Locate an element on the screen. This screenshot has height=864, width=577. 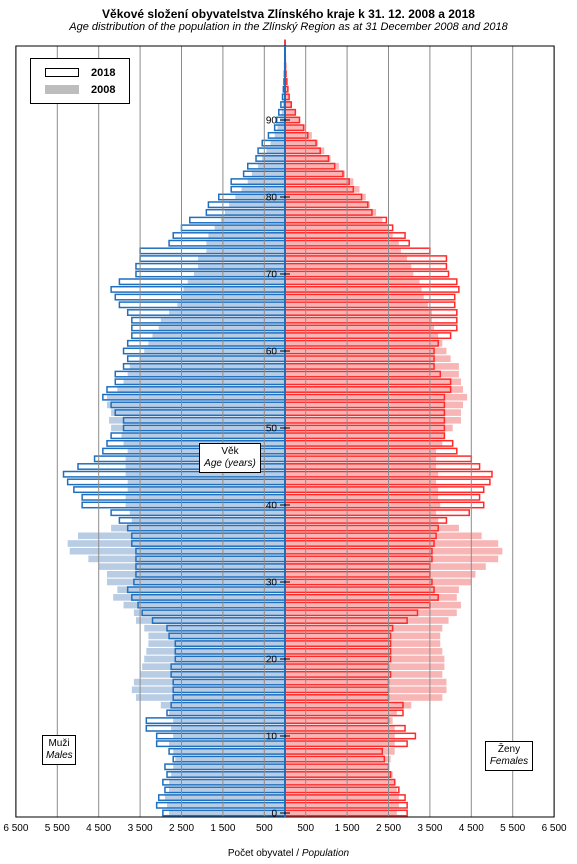
males-label-en: Males is located at coordinates (59, 755).